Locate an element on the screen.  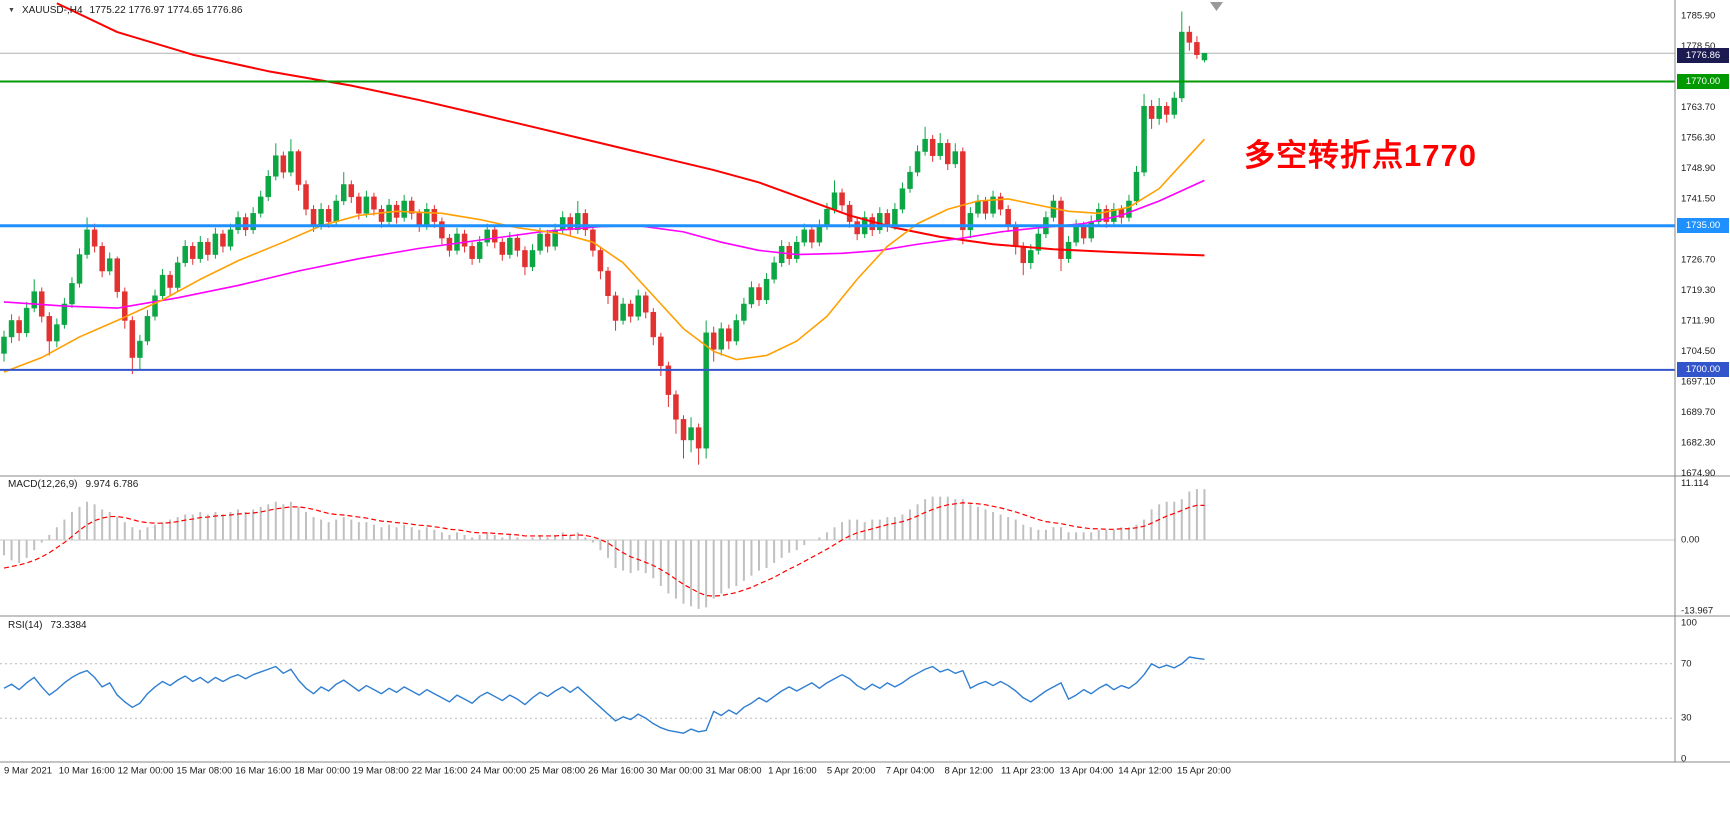
time-tick-label: 24 Mar 00:00 is located at coordinates (498, 771).